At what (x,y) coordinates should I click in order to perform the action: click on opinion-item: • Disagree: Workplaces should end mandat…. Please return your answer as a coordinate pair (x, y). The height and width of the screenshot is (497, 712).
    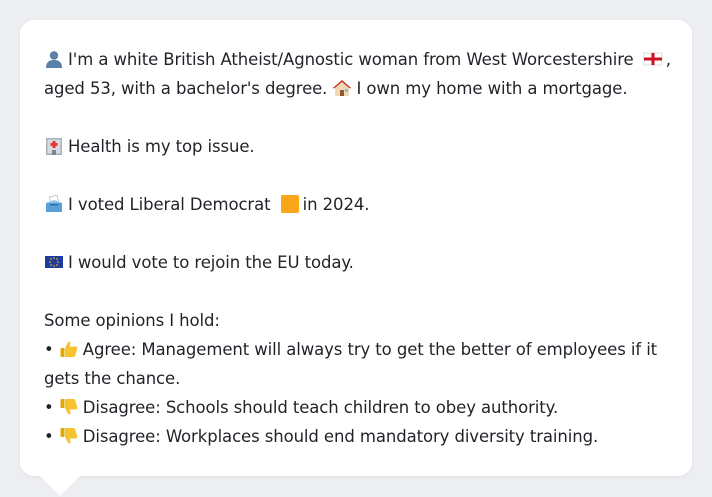
    Looking at the image, I should click on (359, 436).